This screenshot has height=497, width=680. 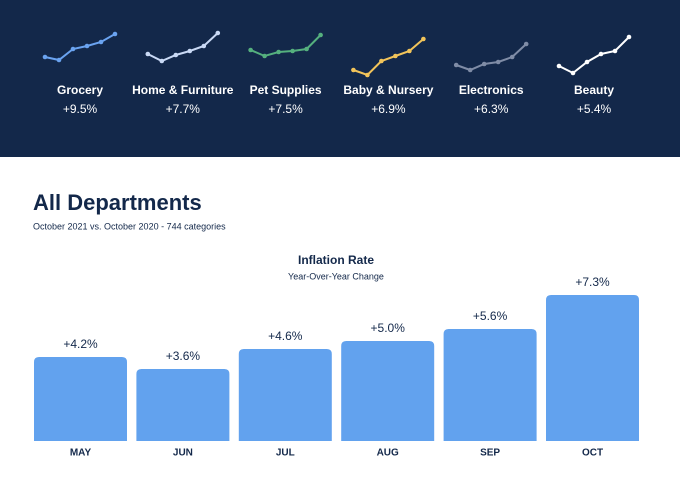 What do you see at coordinates (592, 453) in the screenshot?
I see `x-tick-label: OCT` at bounding box center [592, 453].